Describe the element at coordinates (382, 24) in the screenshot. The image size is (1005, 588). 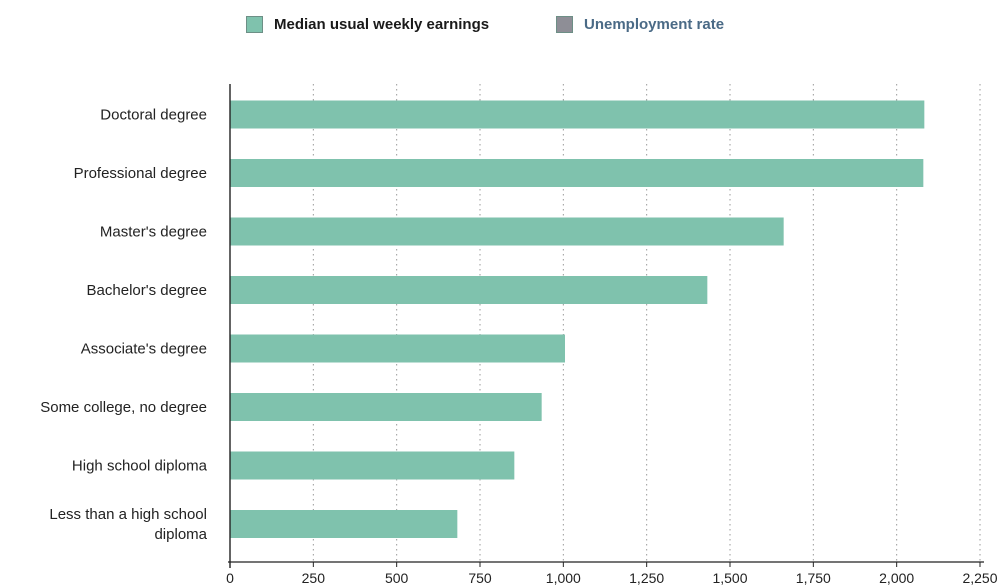
I see `legend-label-median-weekly-earnings: Median usual weekly earnings` at that location.